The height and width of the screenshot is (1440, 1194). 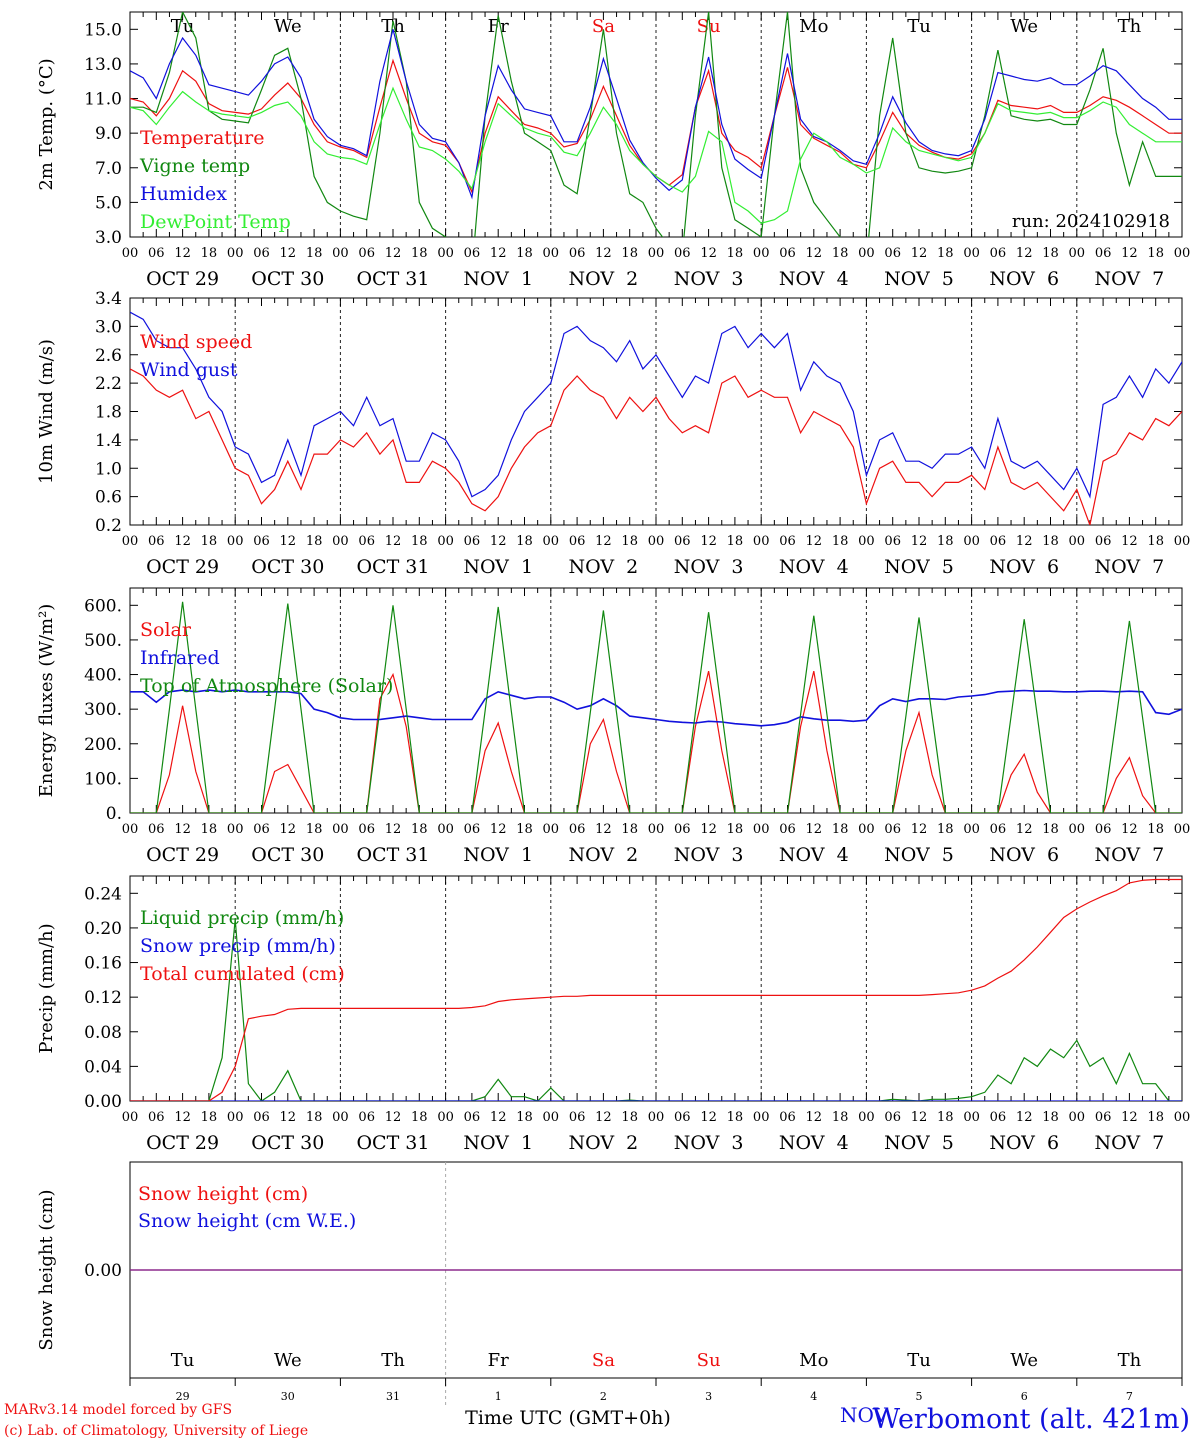 What do you see at coordinates (709, 1143) in the screenshot?
I see `date-label: NOV 3` at bounding box center [709, 1143].